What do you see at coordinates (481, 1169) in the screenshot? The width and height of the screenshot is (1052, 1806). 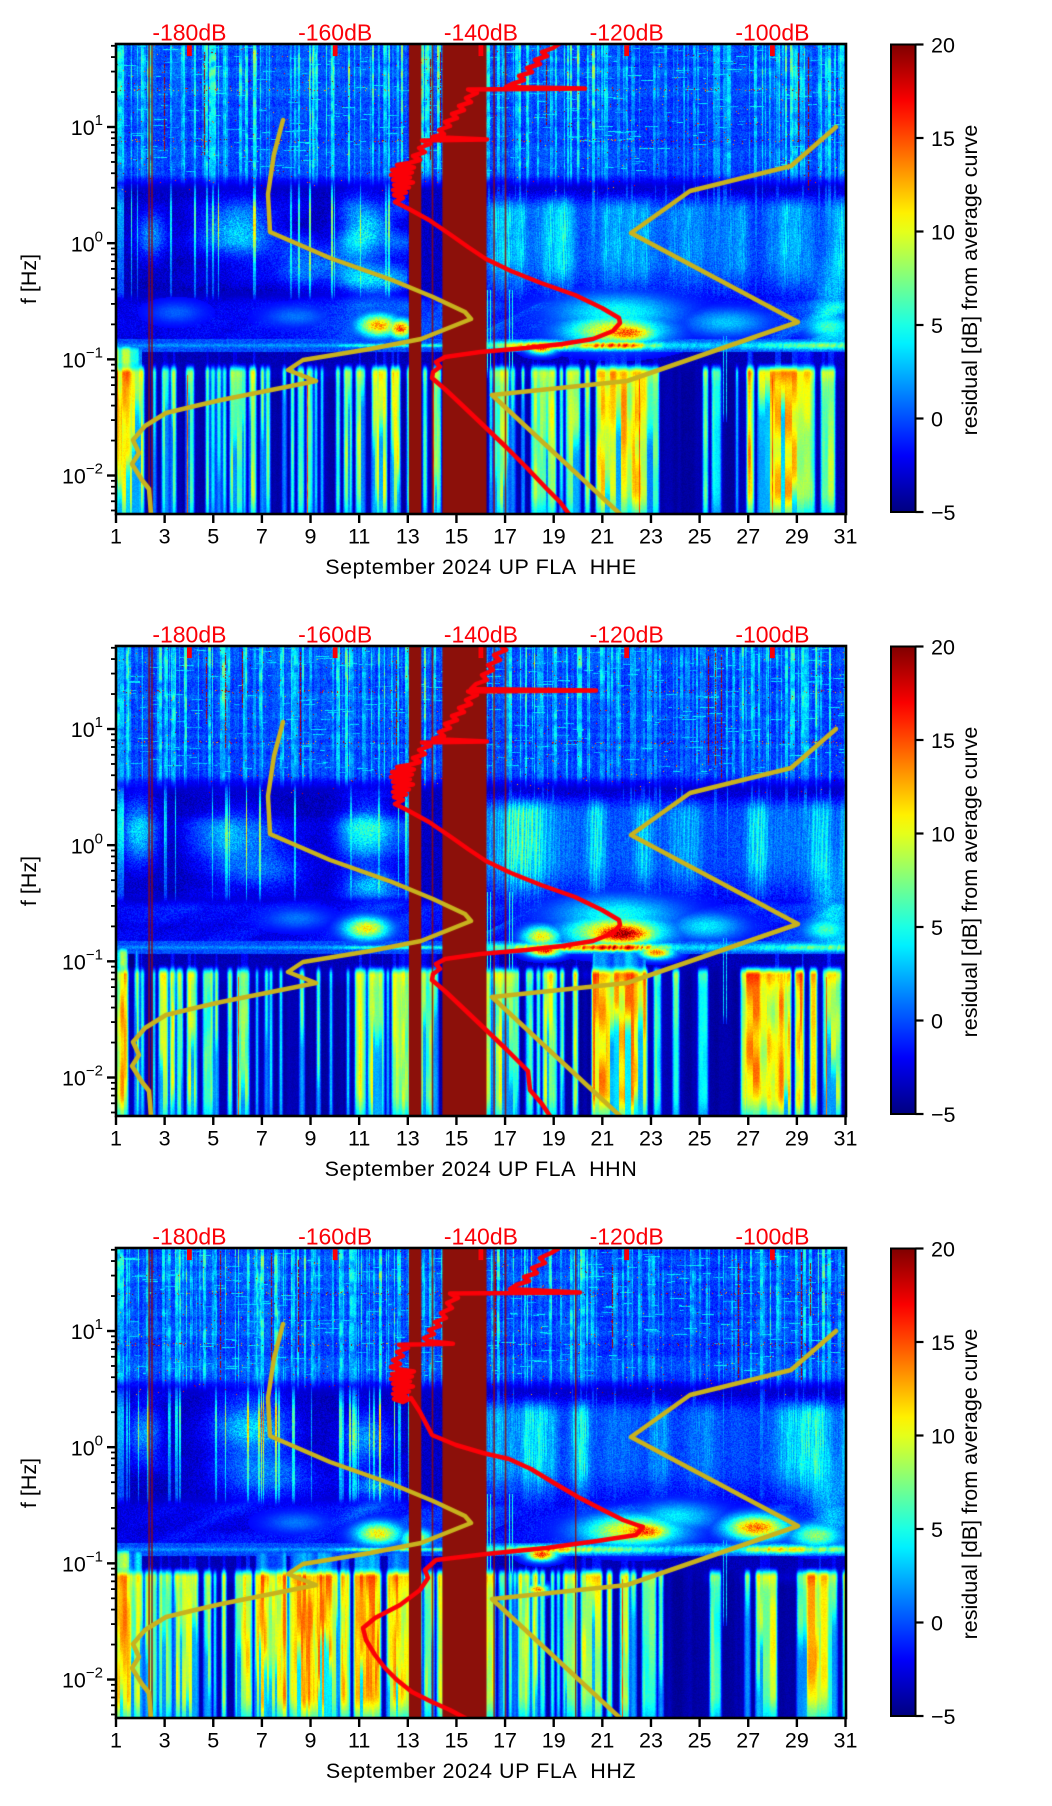 I see `svg-text: September 2024 UP FLA HHN` at bounding box center [481, 1169].